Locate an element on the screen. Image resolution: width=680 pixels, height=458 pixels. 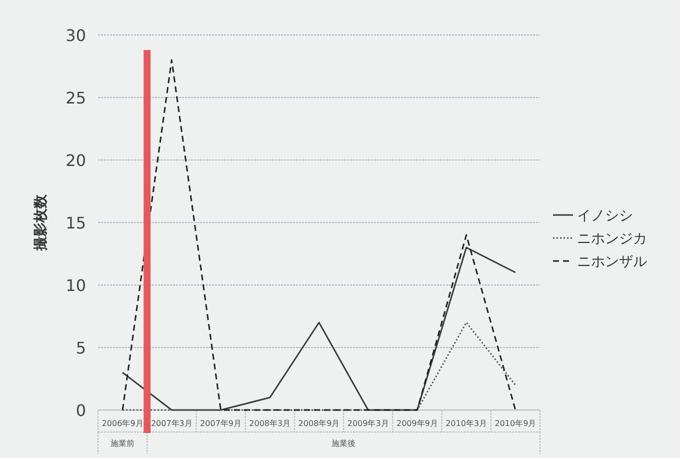
y-tick-label: 5 is located at coordinates (81, 348).